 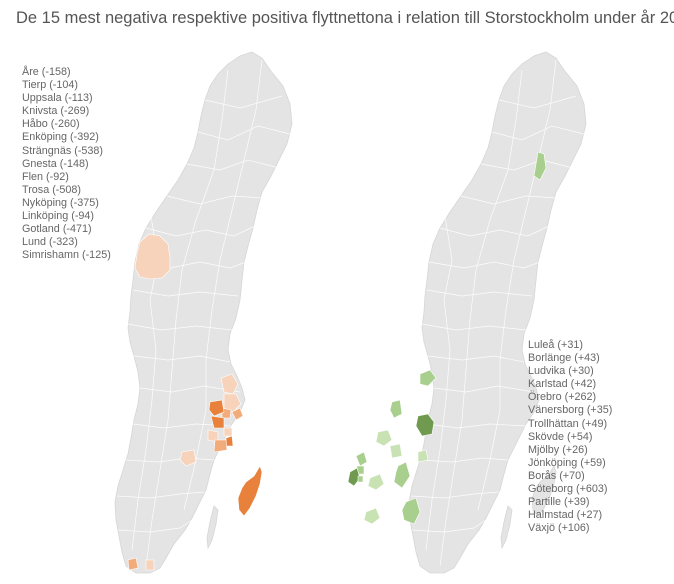 What do you see at coordinates (150, 565) in the screenshot?
I see `region-simrishamn` at bounding box center [150, 565].